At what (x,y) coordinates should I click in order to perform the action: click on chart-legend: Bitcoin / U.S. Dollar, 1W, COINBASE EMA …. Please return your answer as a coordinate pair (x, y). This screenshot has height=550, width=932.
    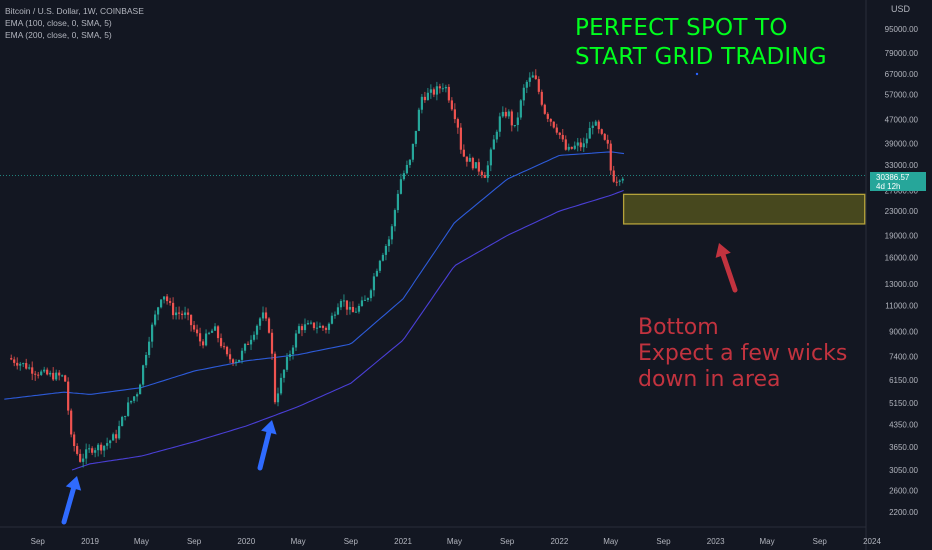
    Looking at the image, I should click on (74, 23).